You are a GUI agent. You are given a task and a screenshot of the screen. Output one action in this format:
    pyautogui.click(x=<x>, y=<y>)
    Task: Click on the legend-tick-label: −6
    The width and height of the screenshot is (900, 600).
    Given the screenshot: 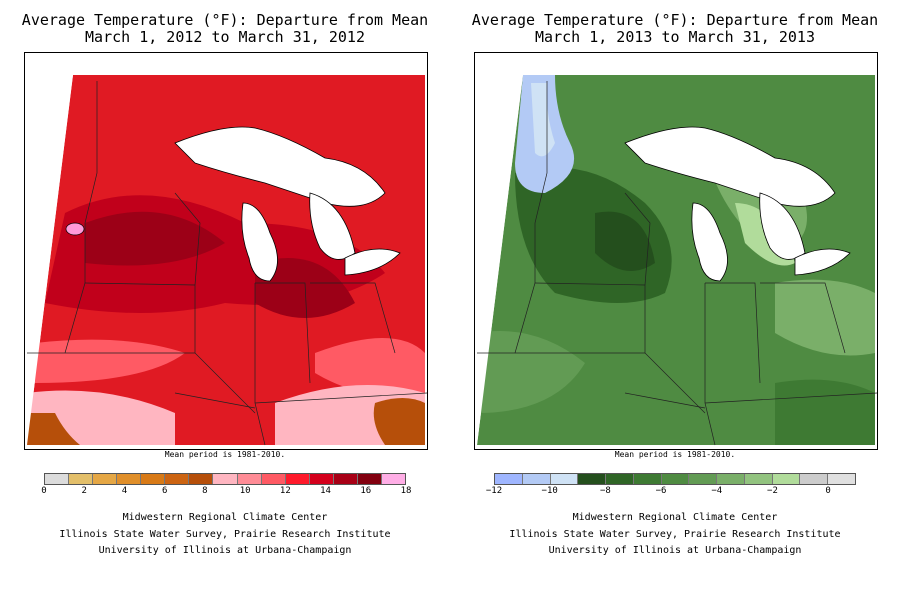 What is the action you would take?
    pyautogui.click(x=661, y=491)
    